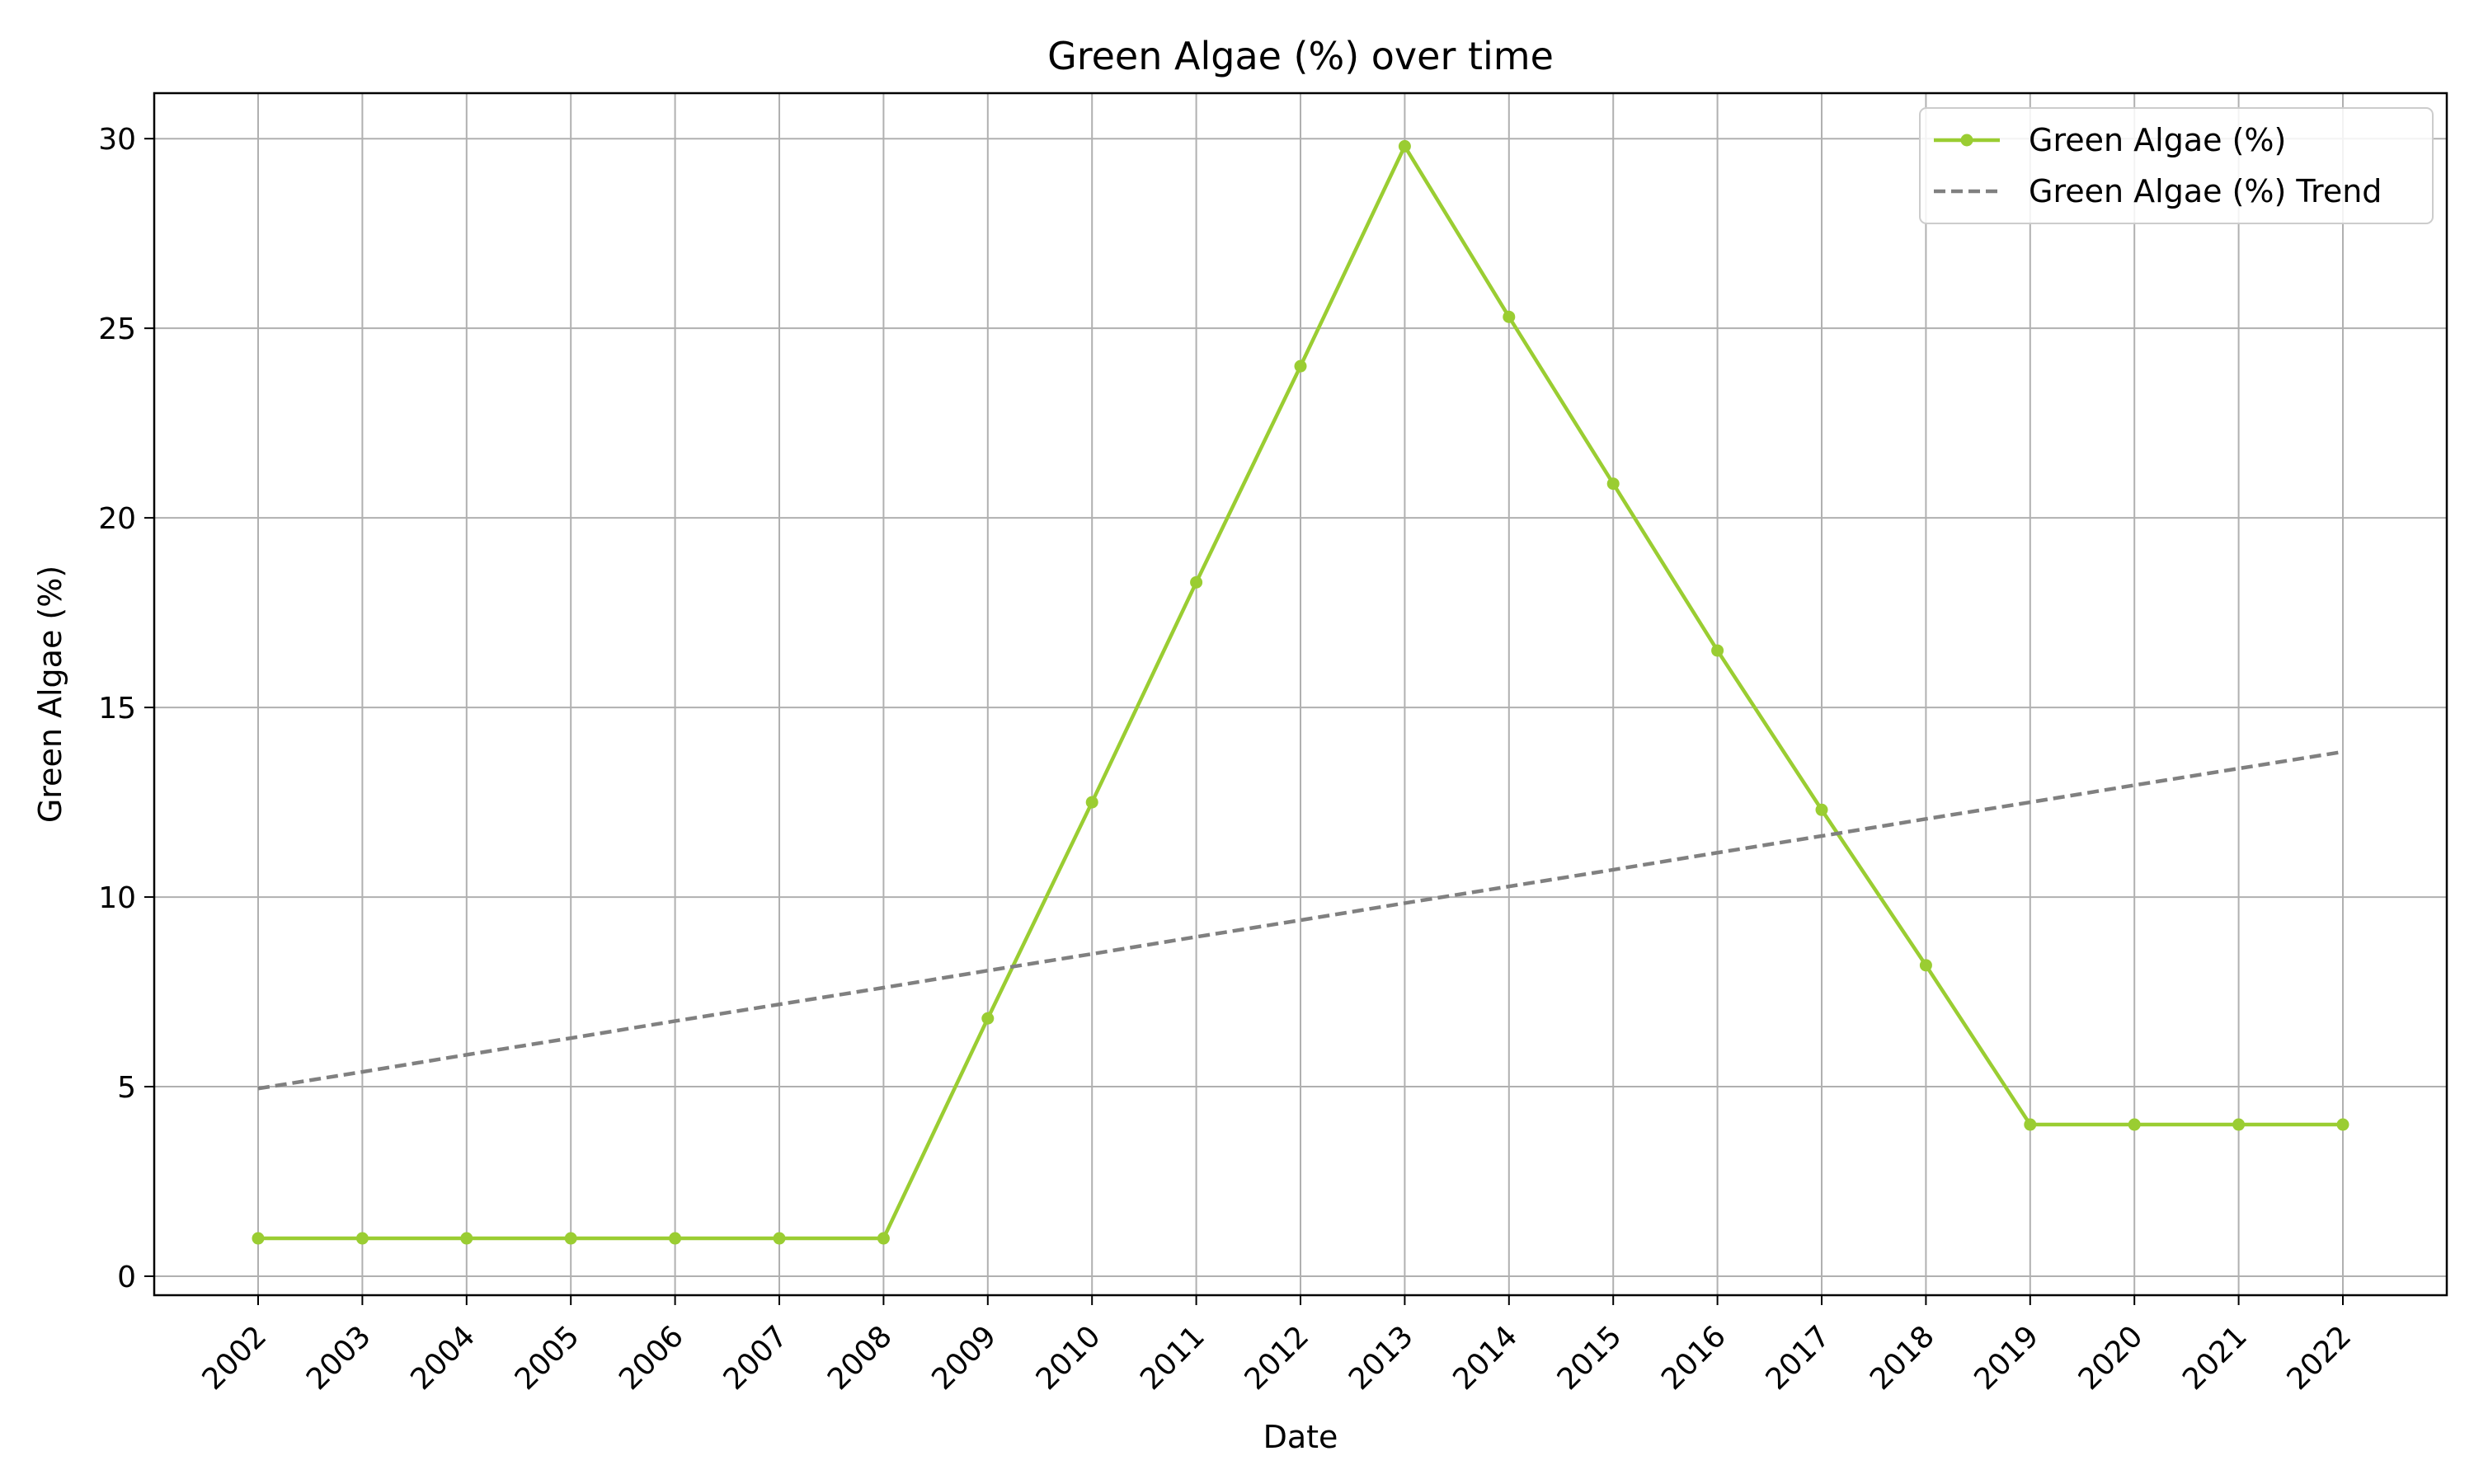 The image size is (2474, 1484). I want to click on x-tick-label: 2021, so click(2215, 1358).